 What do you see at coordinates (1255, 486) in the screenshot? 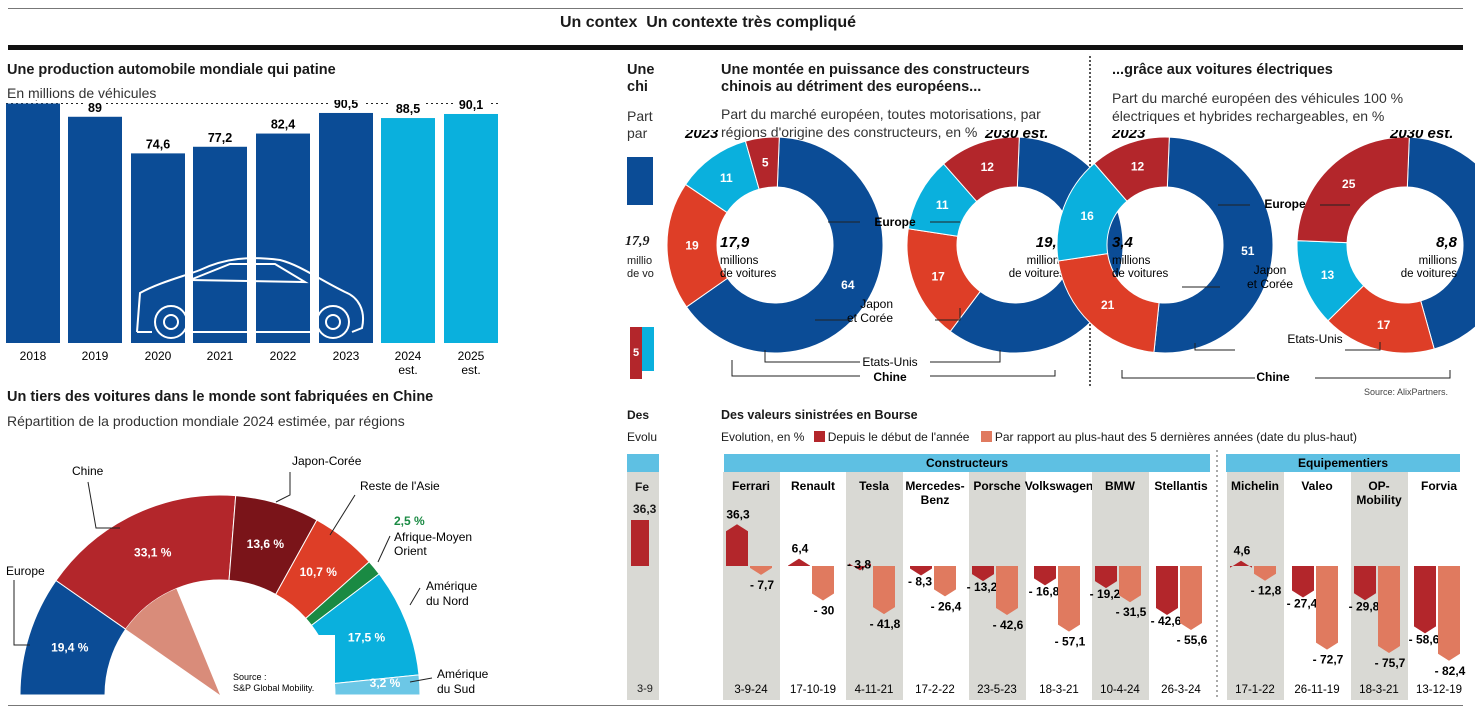
I see `company-label: Michelin` at bounding box center [1255, 486].